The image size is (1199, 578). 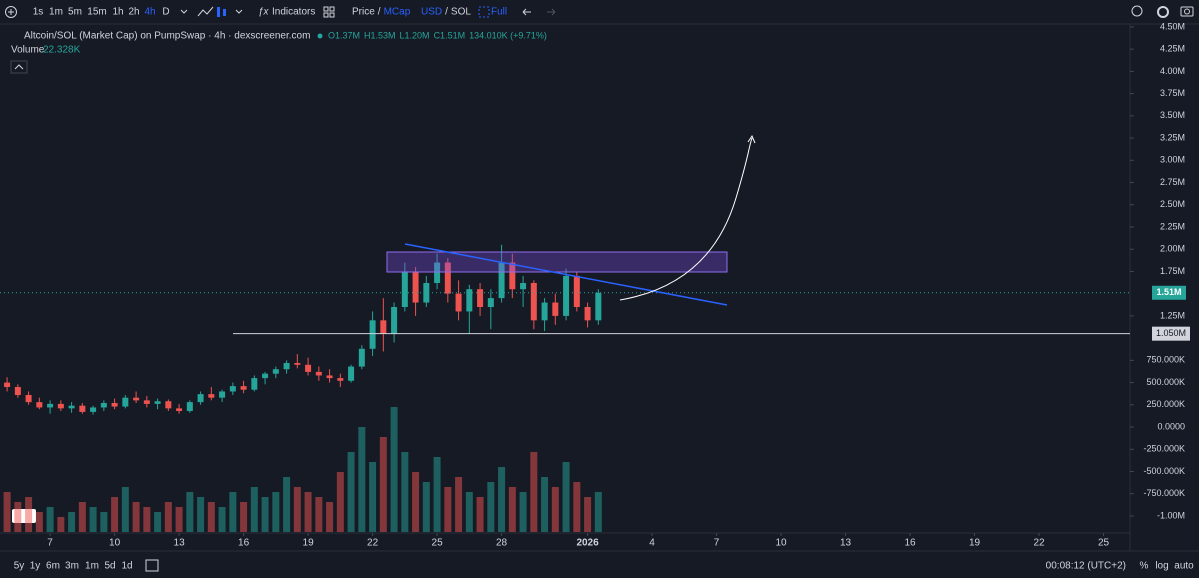 I want to click on scale-option: %, so click(x=1144, y=566).